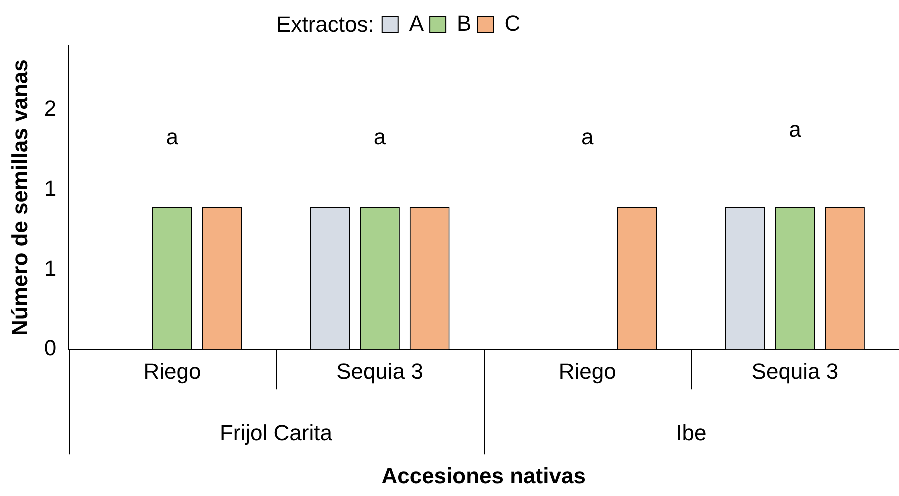  What do you see at coordinates (416, 23) in the screenshot?
I see `legend-label: A` at bounding box center [416, 23].